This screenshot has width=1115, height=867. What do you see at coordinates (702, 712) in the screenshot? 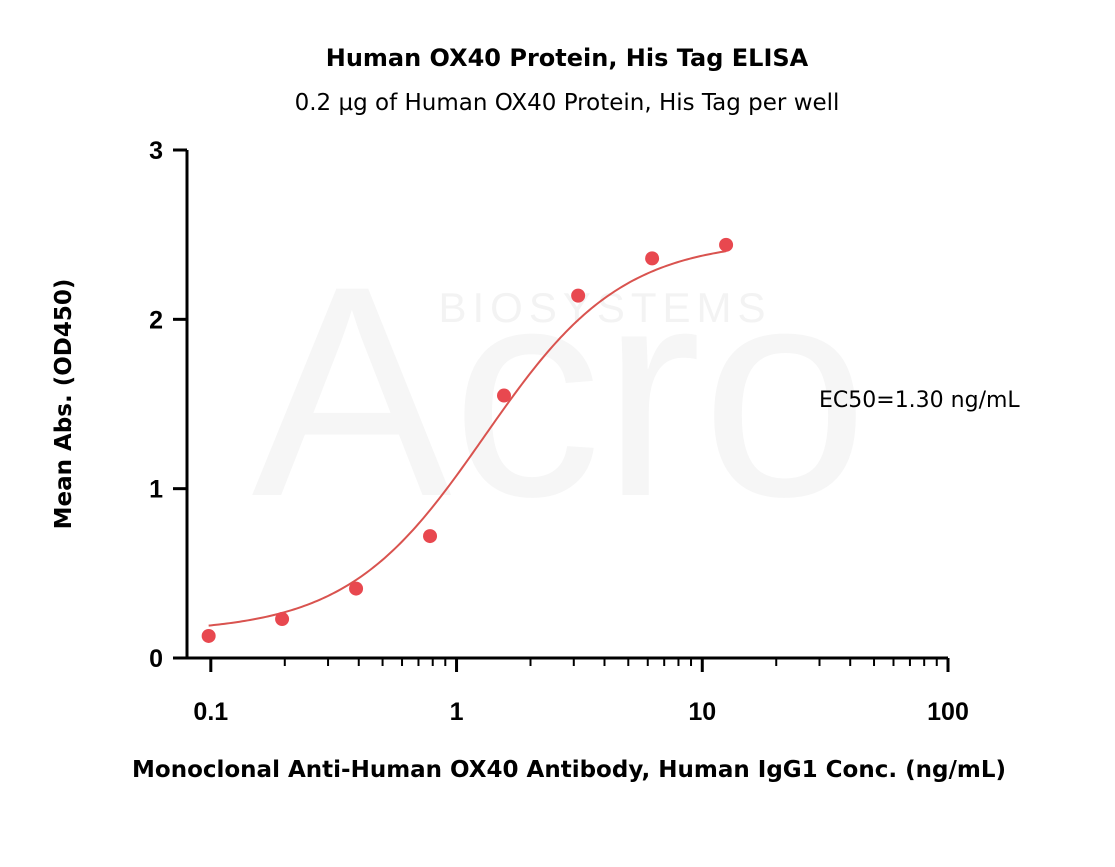
I see `x-tick-label: 10` at bounding box center [702, 712].